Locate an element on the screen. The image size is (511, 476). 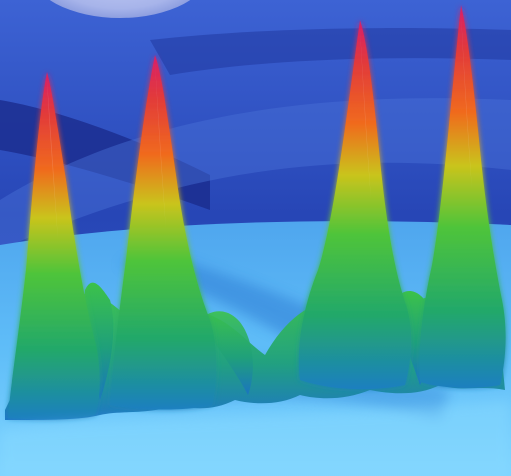
peak-highlight is located at coordinates (52, 160).